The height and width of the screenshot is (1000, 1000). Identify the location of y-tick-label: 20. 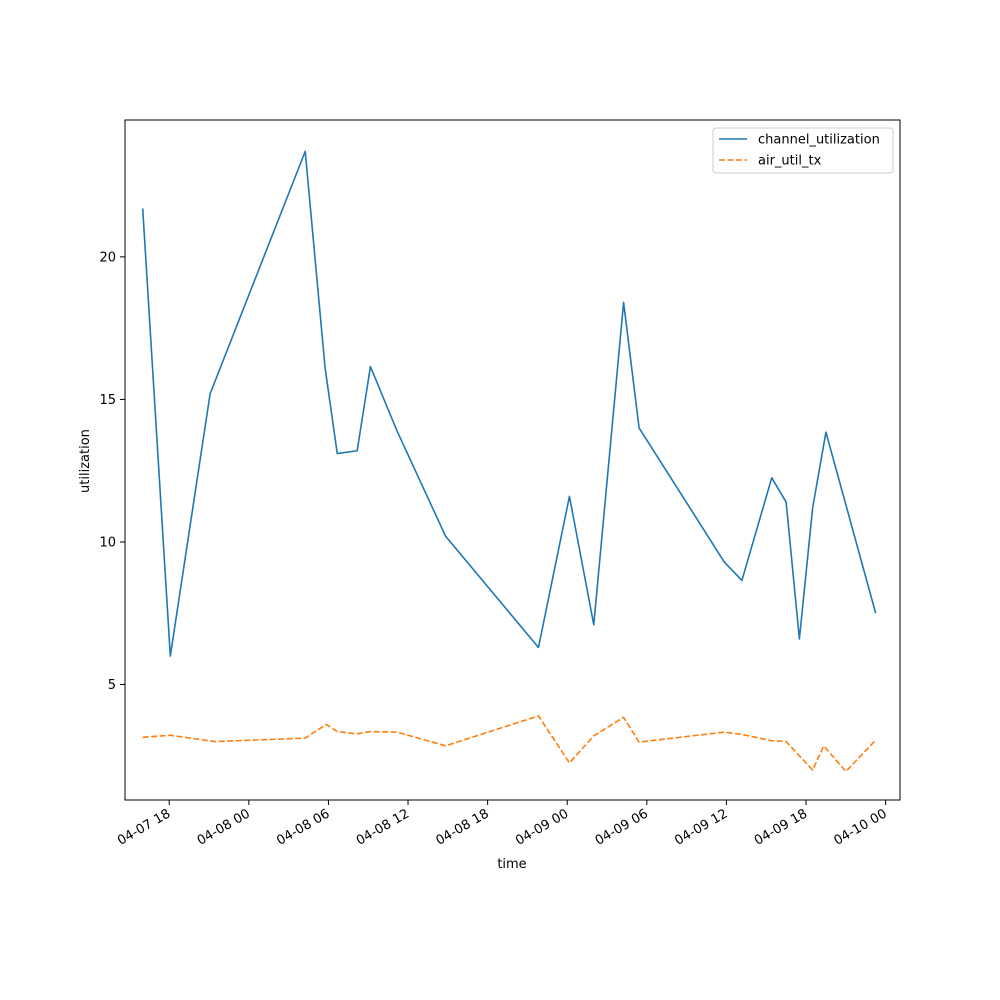
(107, 257).